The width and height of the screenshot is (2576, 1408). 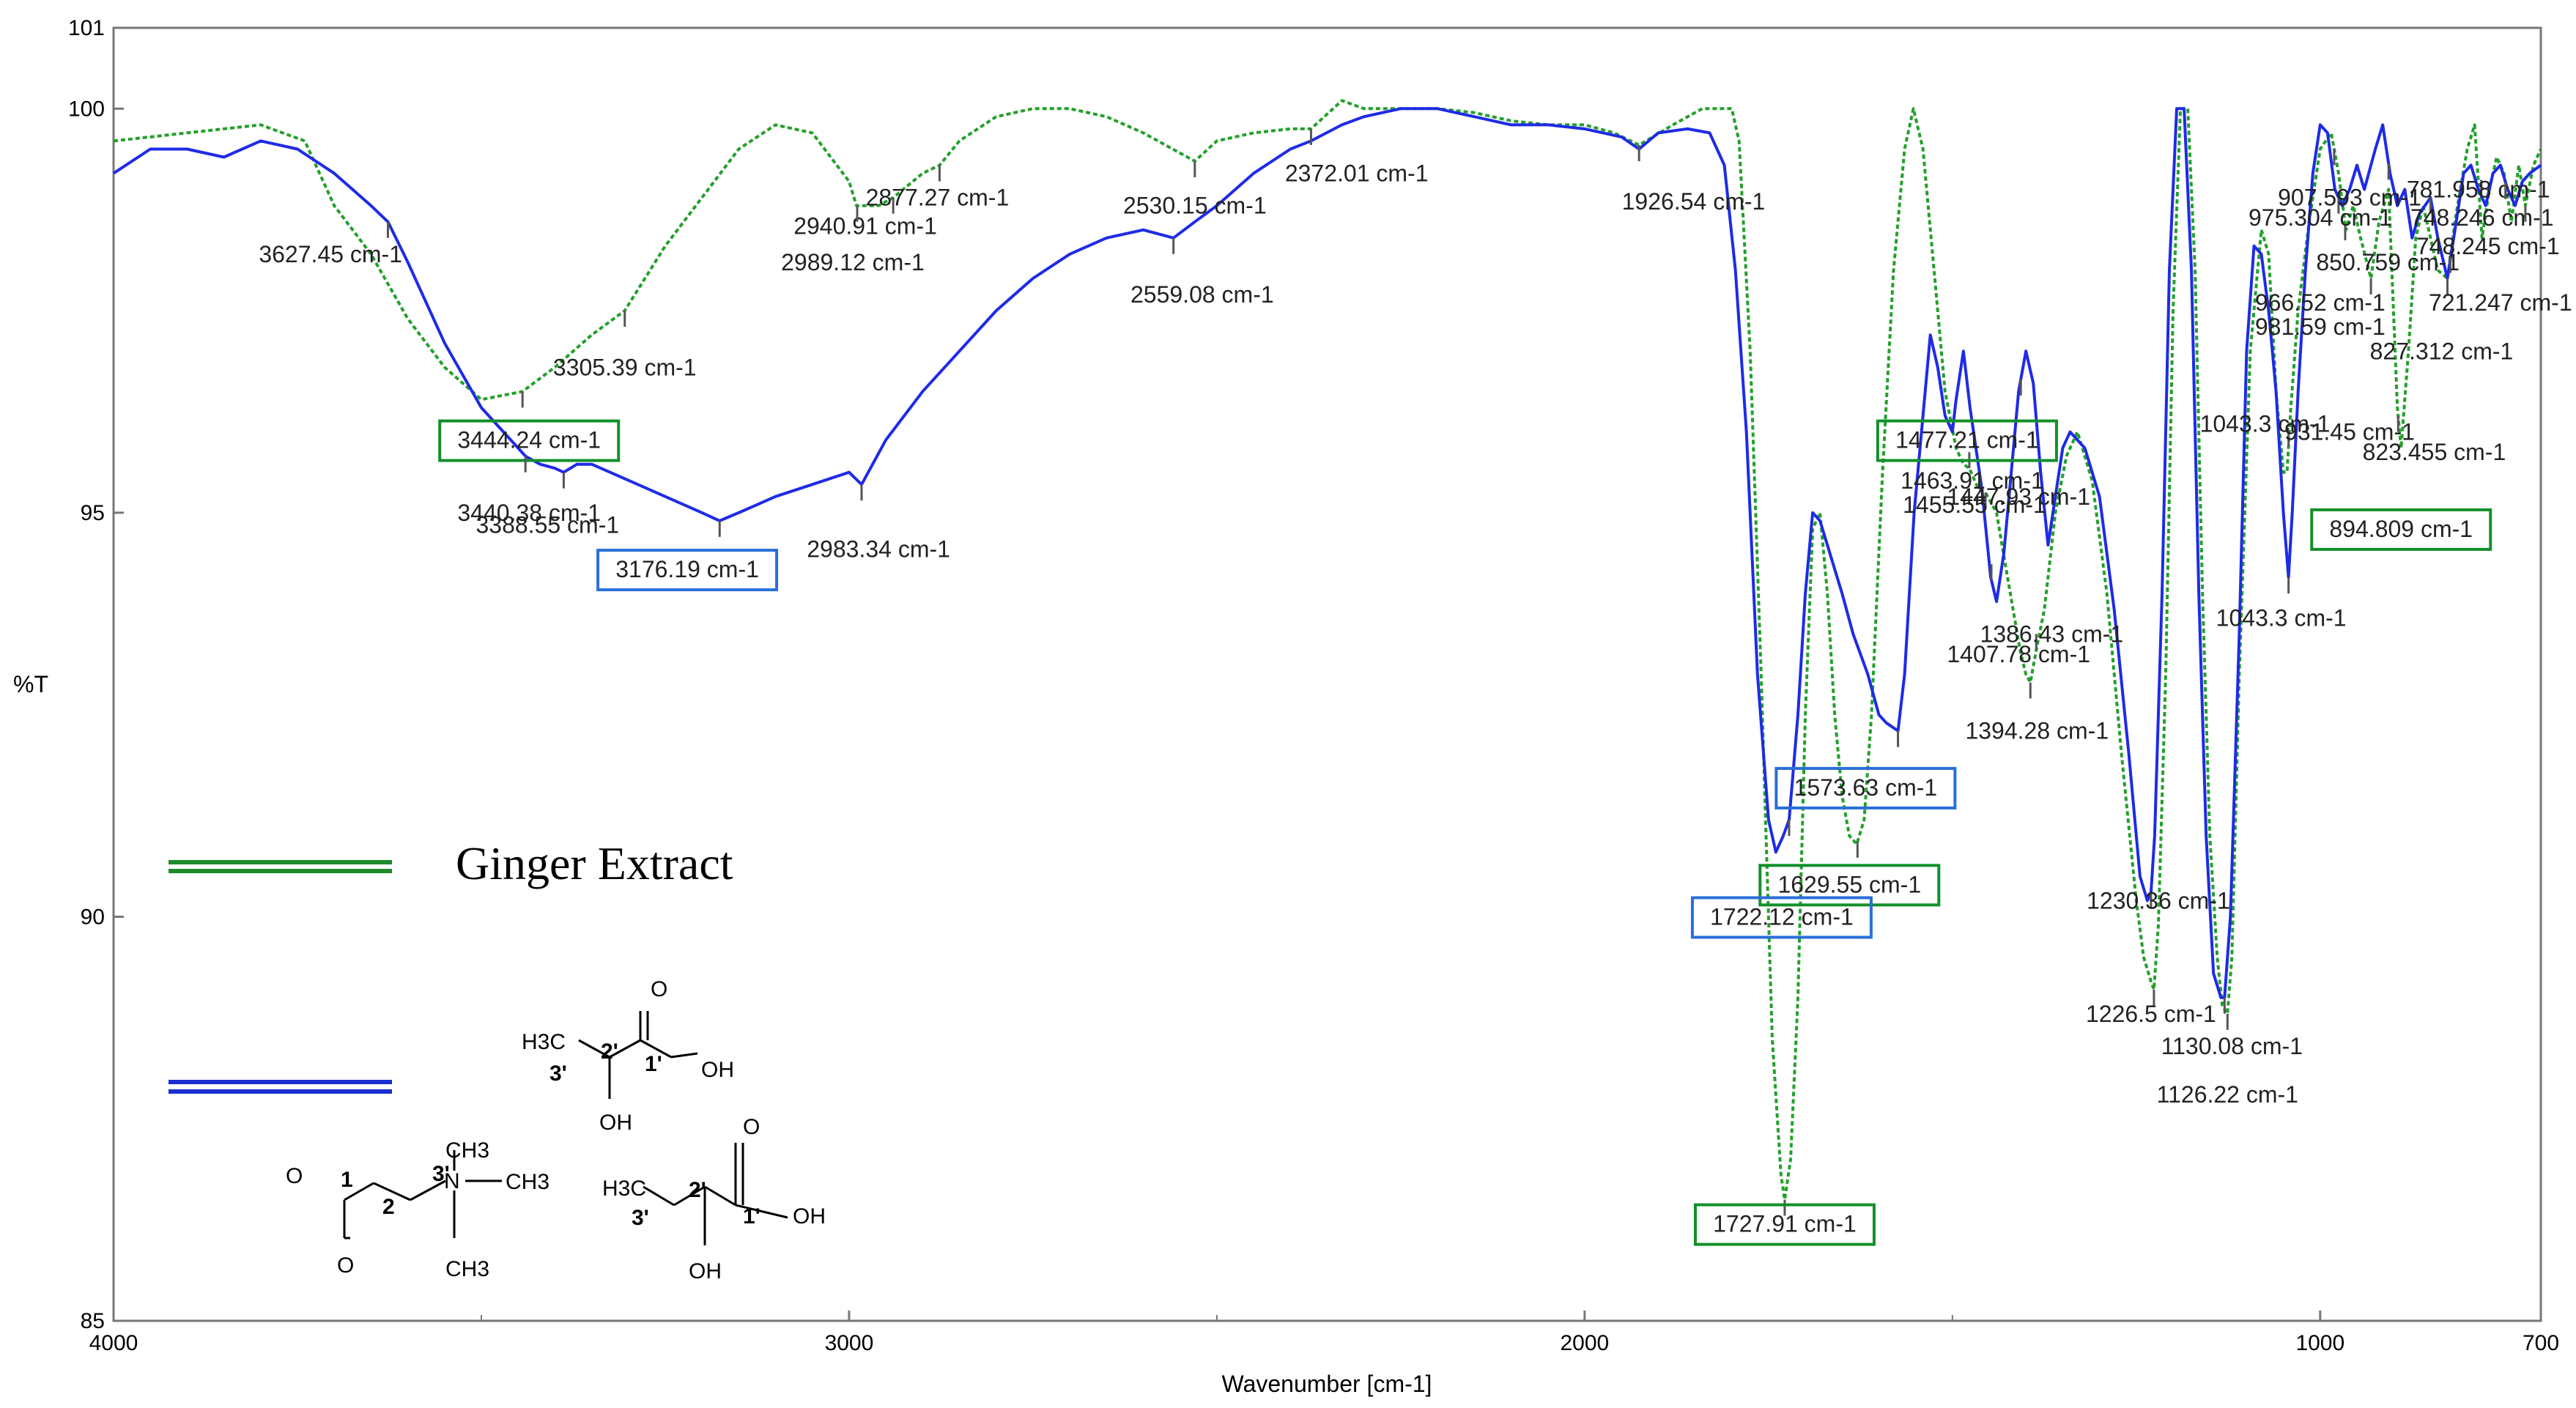 What do you see at coordinates (1782, 916) in the screenshot?
I see `peak-label: 1722.12 cm-1` at bounding box center [1782, 916].